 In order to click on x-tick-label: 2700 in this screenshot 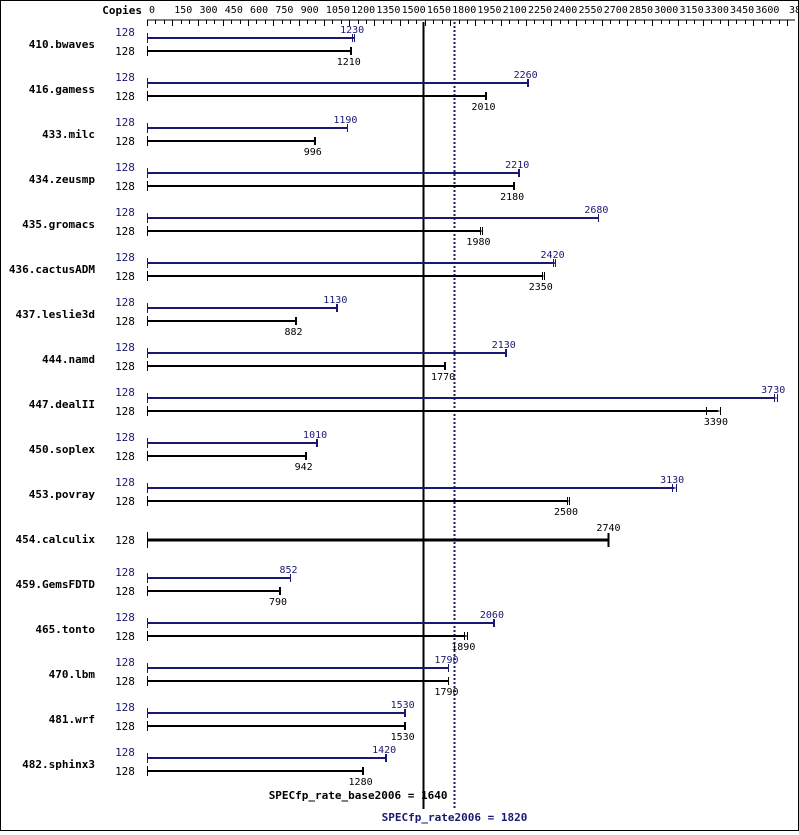, I will do `click(616, 10)`.